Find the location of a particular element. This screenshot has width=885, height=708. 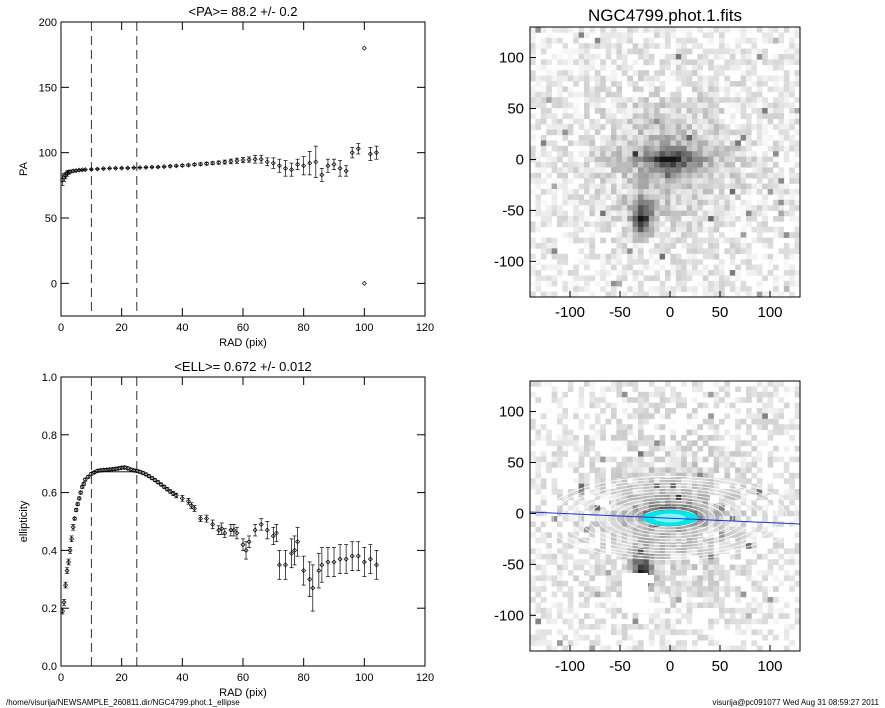

pa-line is located at coordinates (665, 518).